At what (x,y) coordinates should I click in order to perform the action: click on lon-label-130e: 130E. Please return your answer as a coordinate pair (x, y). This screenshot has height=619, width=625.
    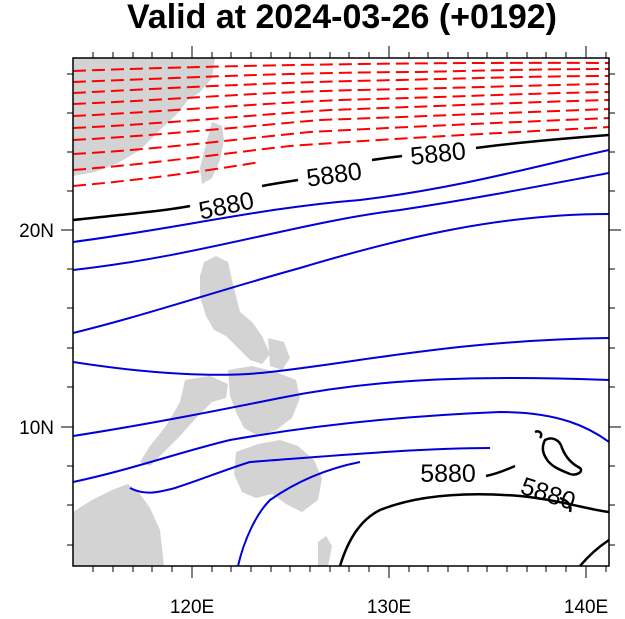
    Looking at the image, I should click on (389, 607).